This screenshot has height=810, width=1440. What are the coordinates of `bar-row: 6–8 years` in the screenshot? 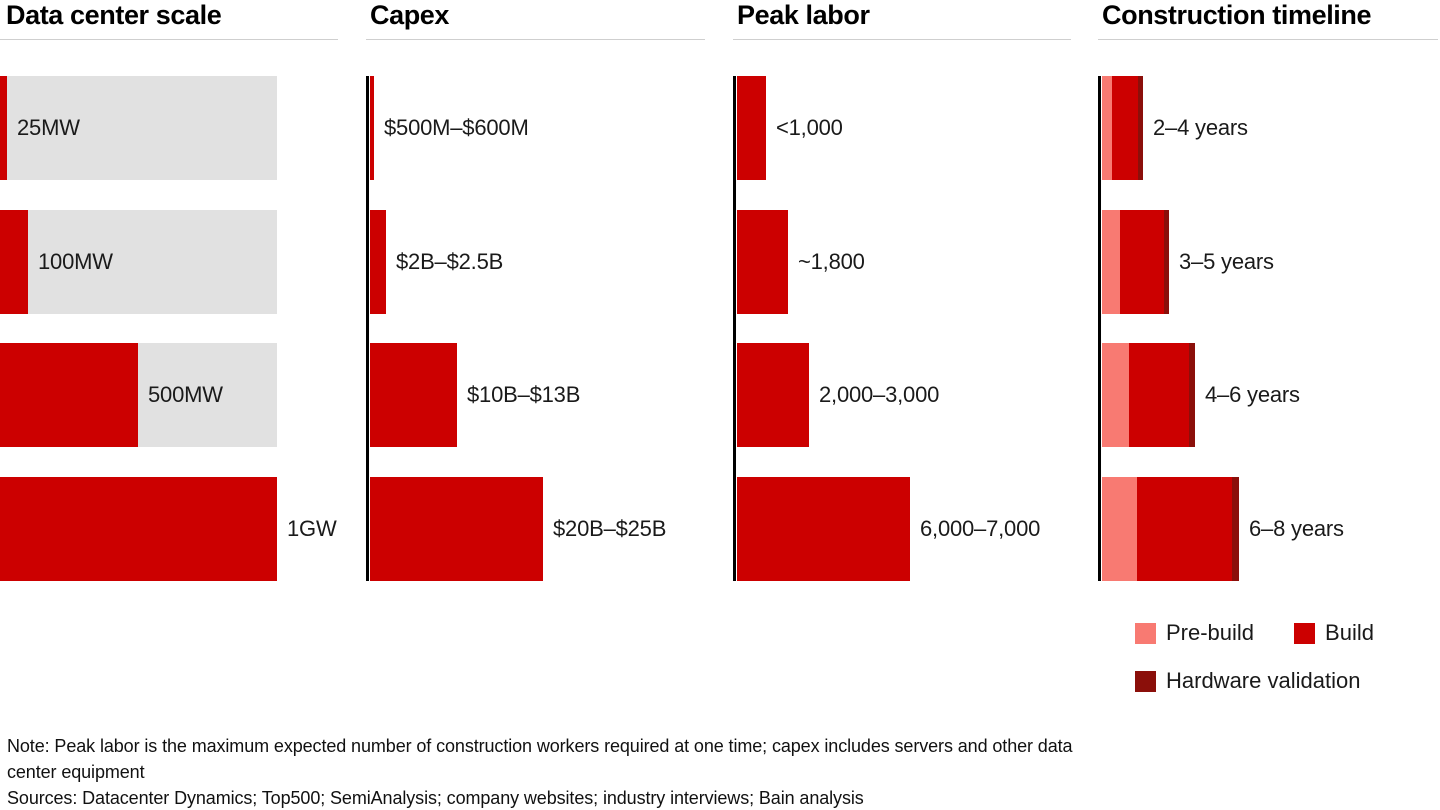 It's located at (1223, 529).